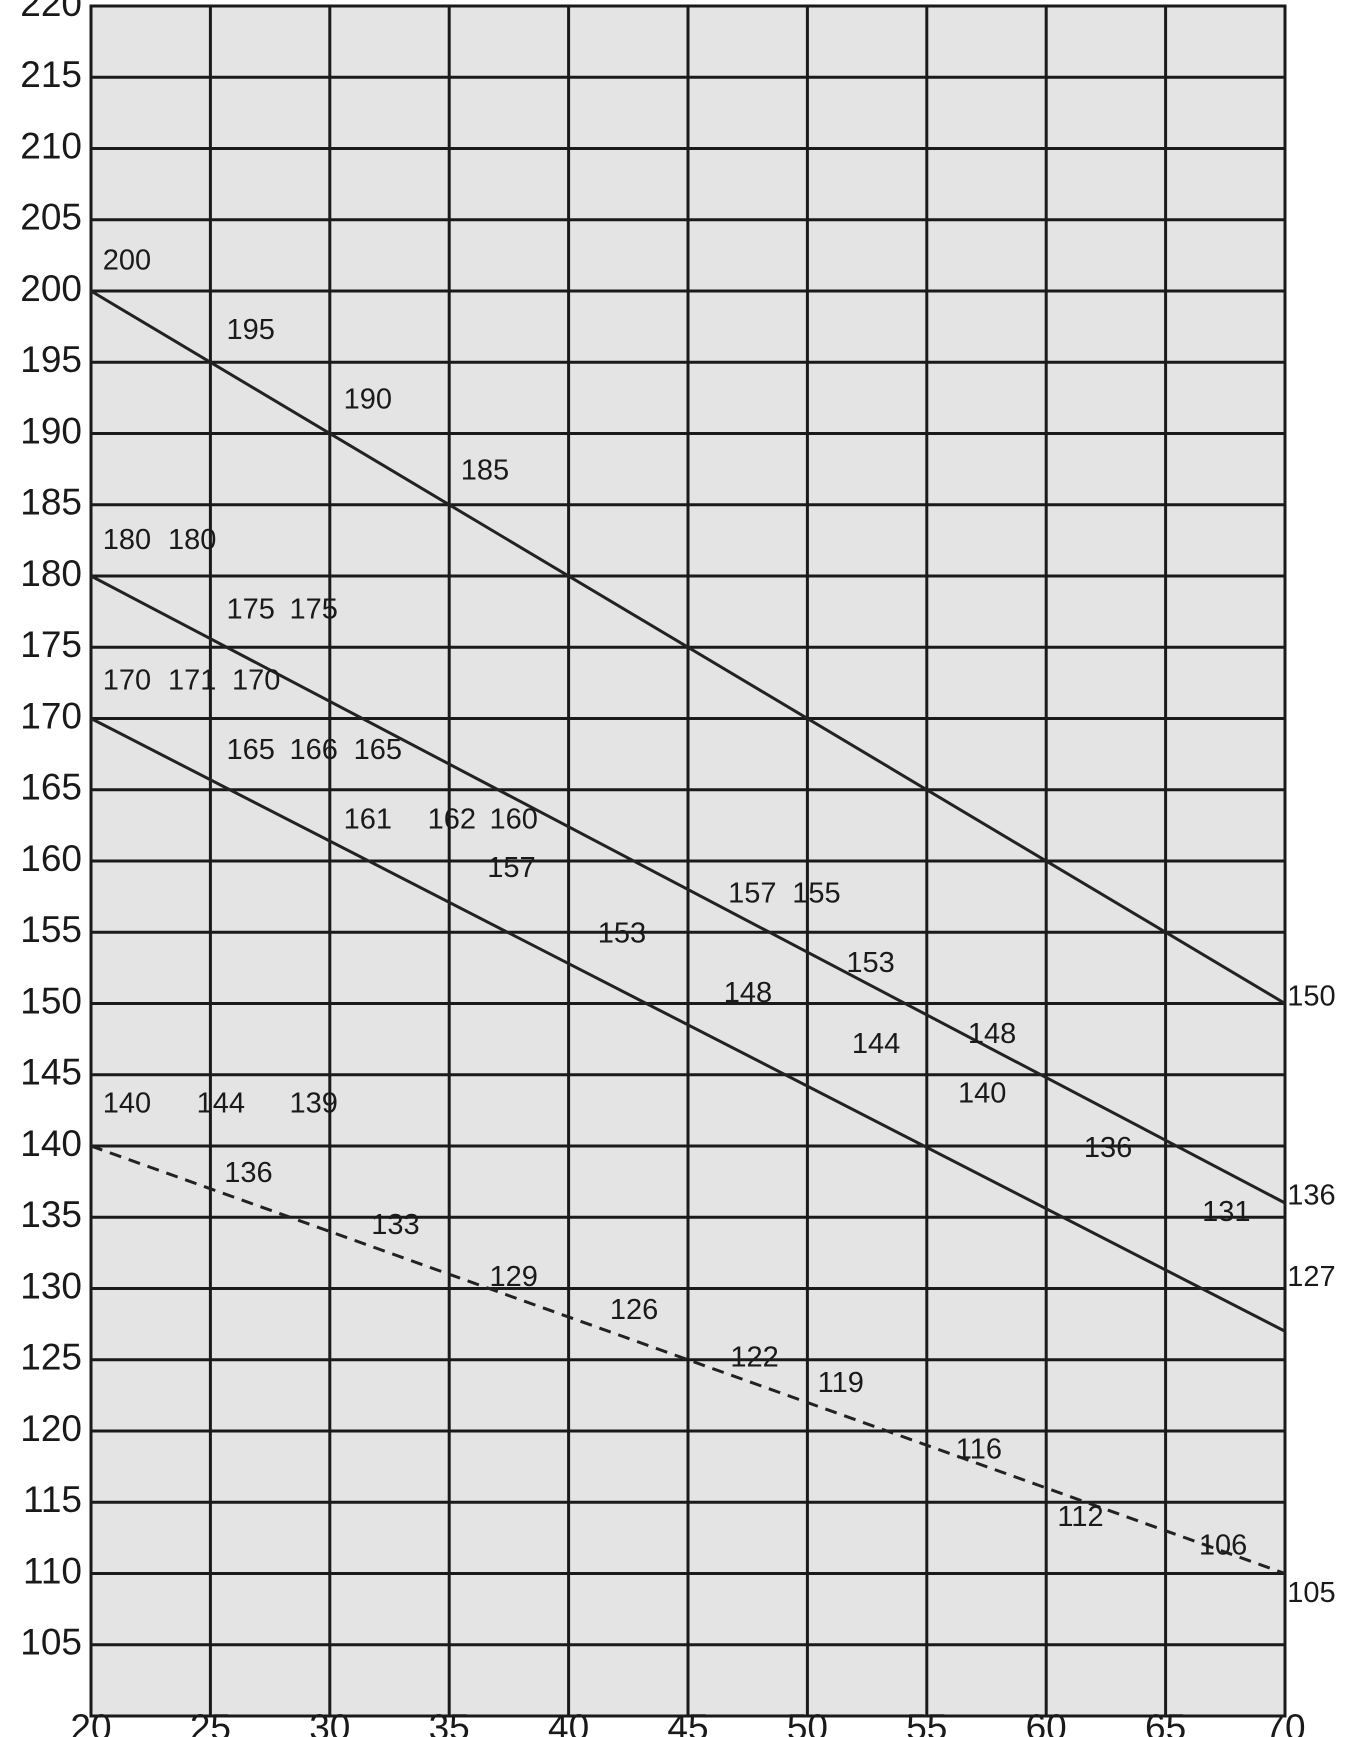 This screenshot has width=1348, height=1737. Describe the element at coordinates (192, 680) in the screenshot. I see `annotation: 171` at that location.